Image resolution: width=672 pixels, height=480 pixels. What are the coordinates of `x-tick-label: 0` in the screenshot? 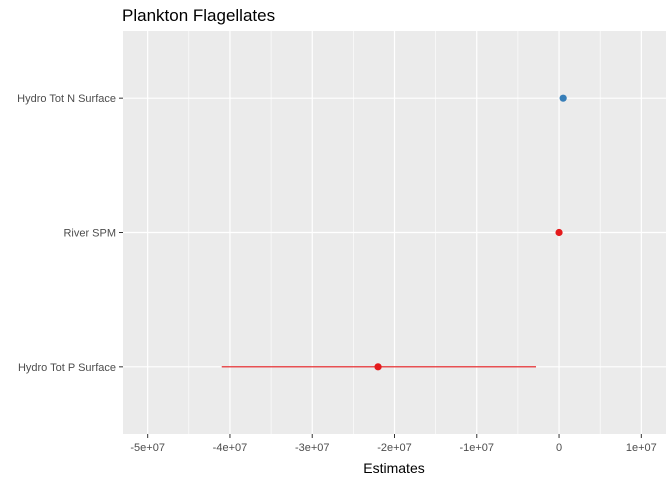 It's located at (559, 448).